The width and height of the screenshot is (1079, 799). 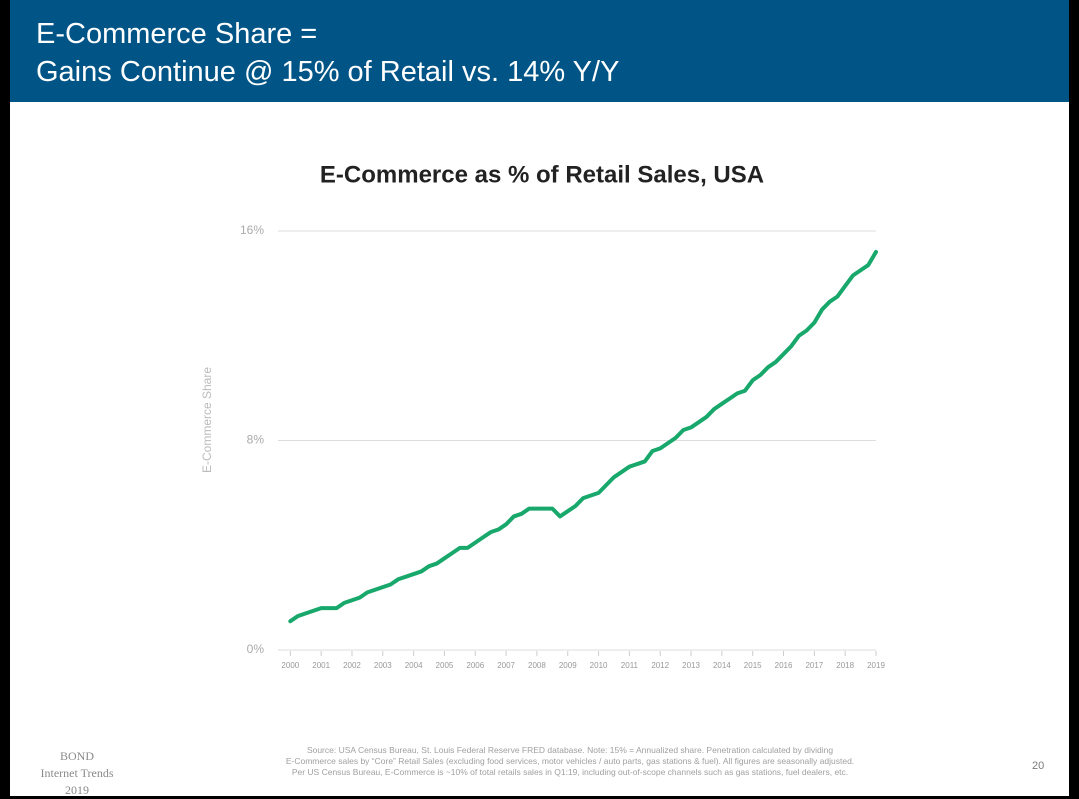 What do you see at coordinates (660, 665) in the screenshot?
I see `x-tick-label: 2012` at bounding box center [660, 665].